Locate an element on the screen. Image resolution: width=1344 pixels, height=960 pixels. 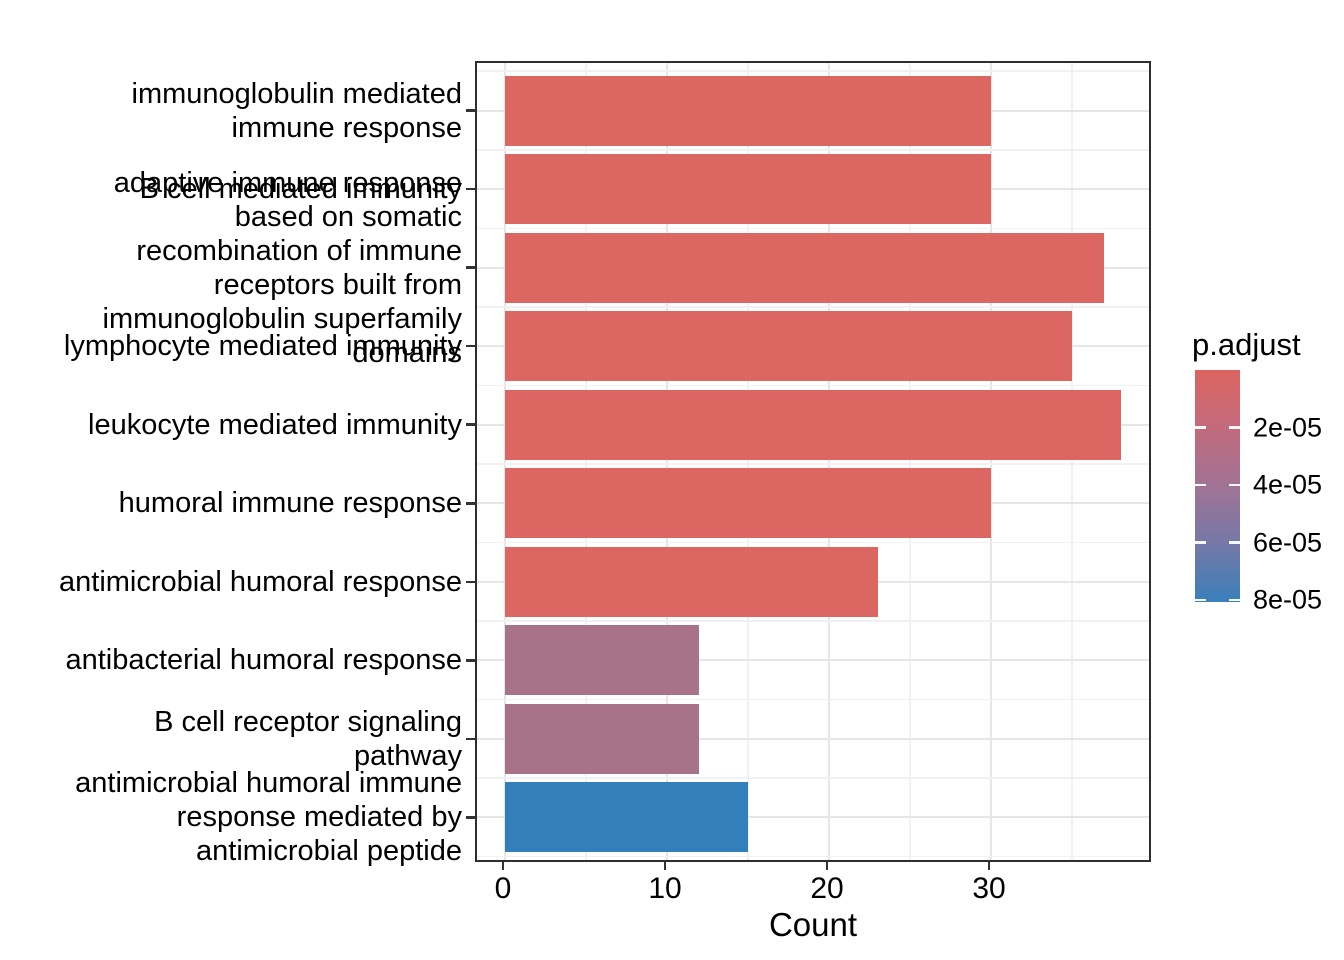
legend-title: p.adjust is located at coordinates (1246, 344).